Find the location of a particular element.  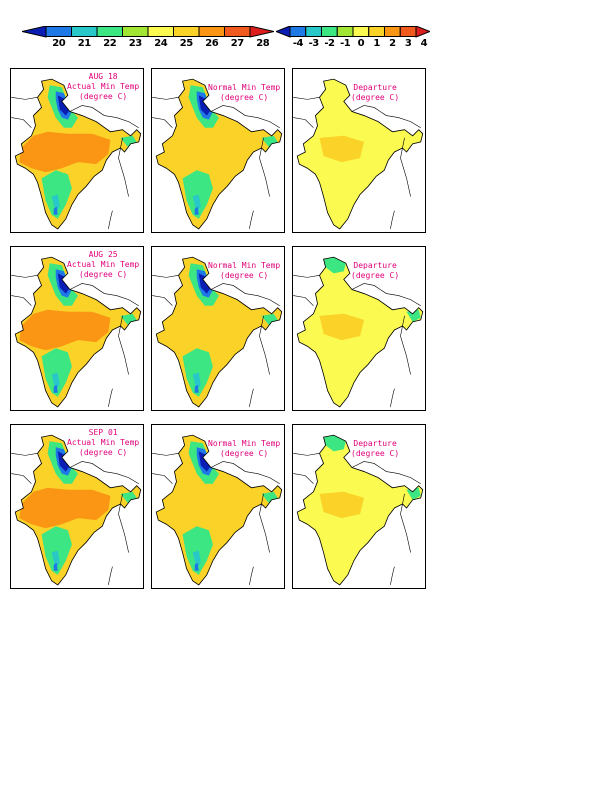

map-panel-actual: AUG 18 Actual Min Temp (degree C) is located at coordinates (77, 150).